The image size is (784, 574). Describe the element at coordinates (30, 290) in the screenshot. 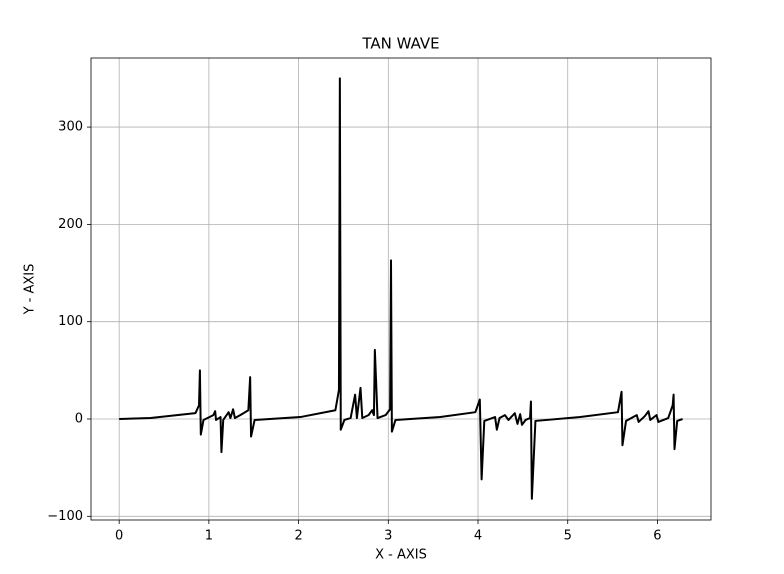

I see `y-axis-label: Y - AXIS` at that location.